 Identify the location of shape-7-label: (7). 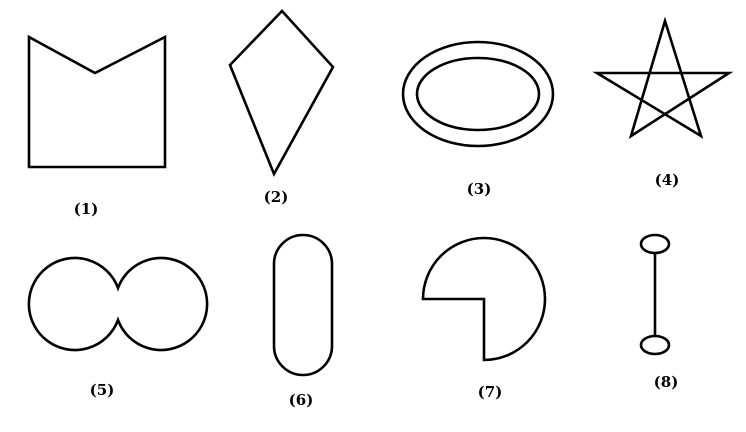
(490, 392).